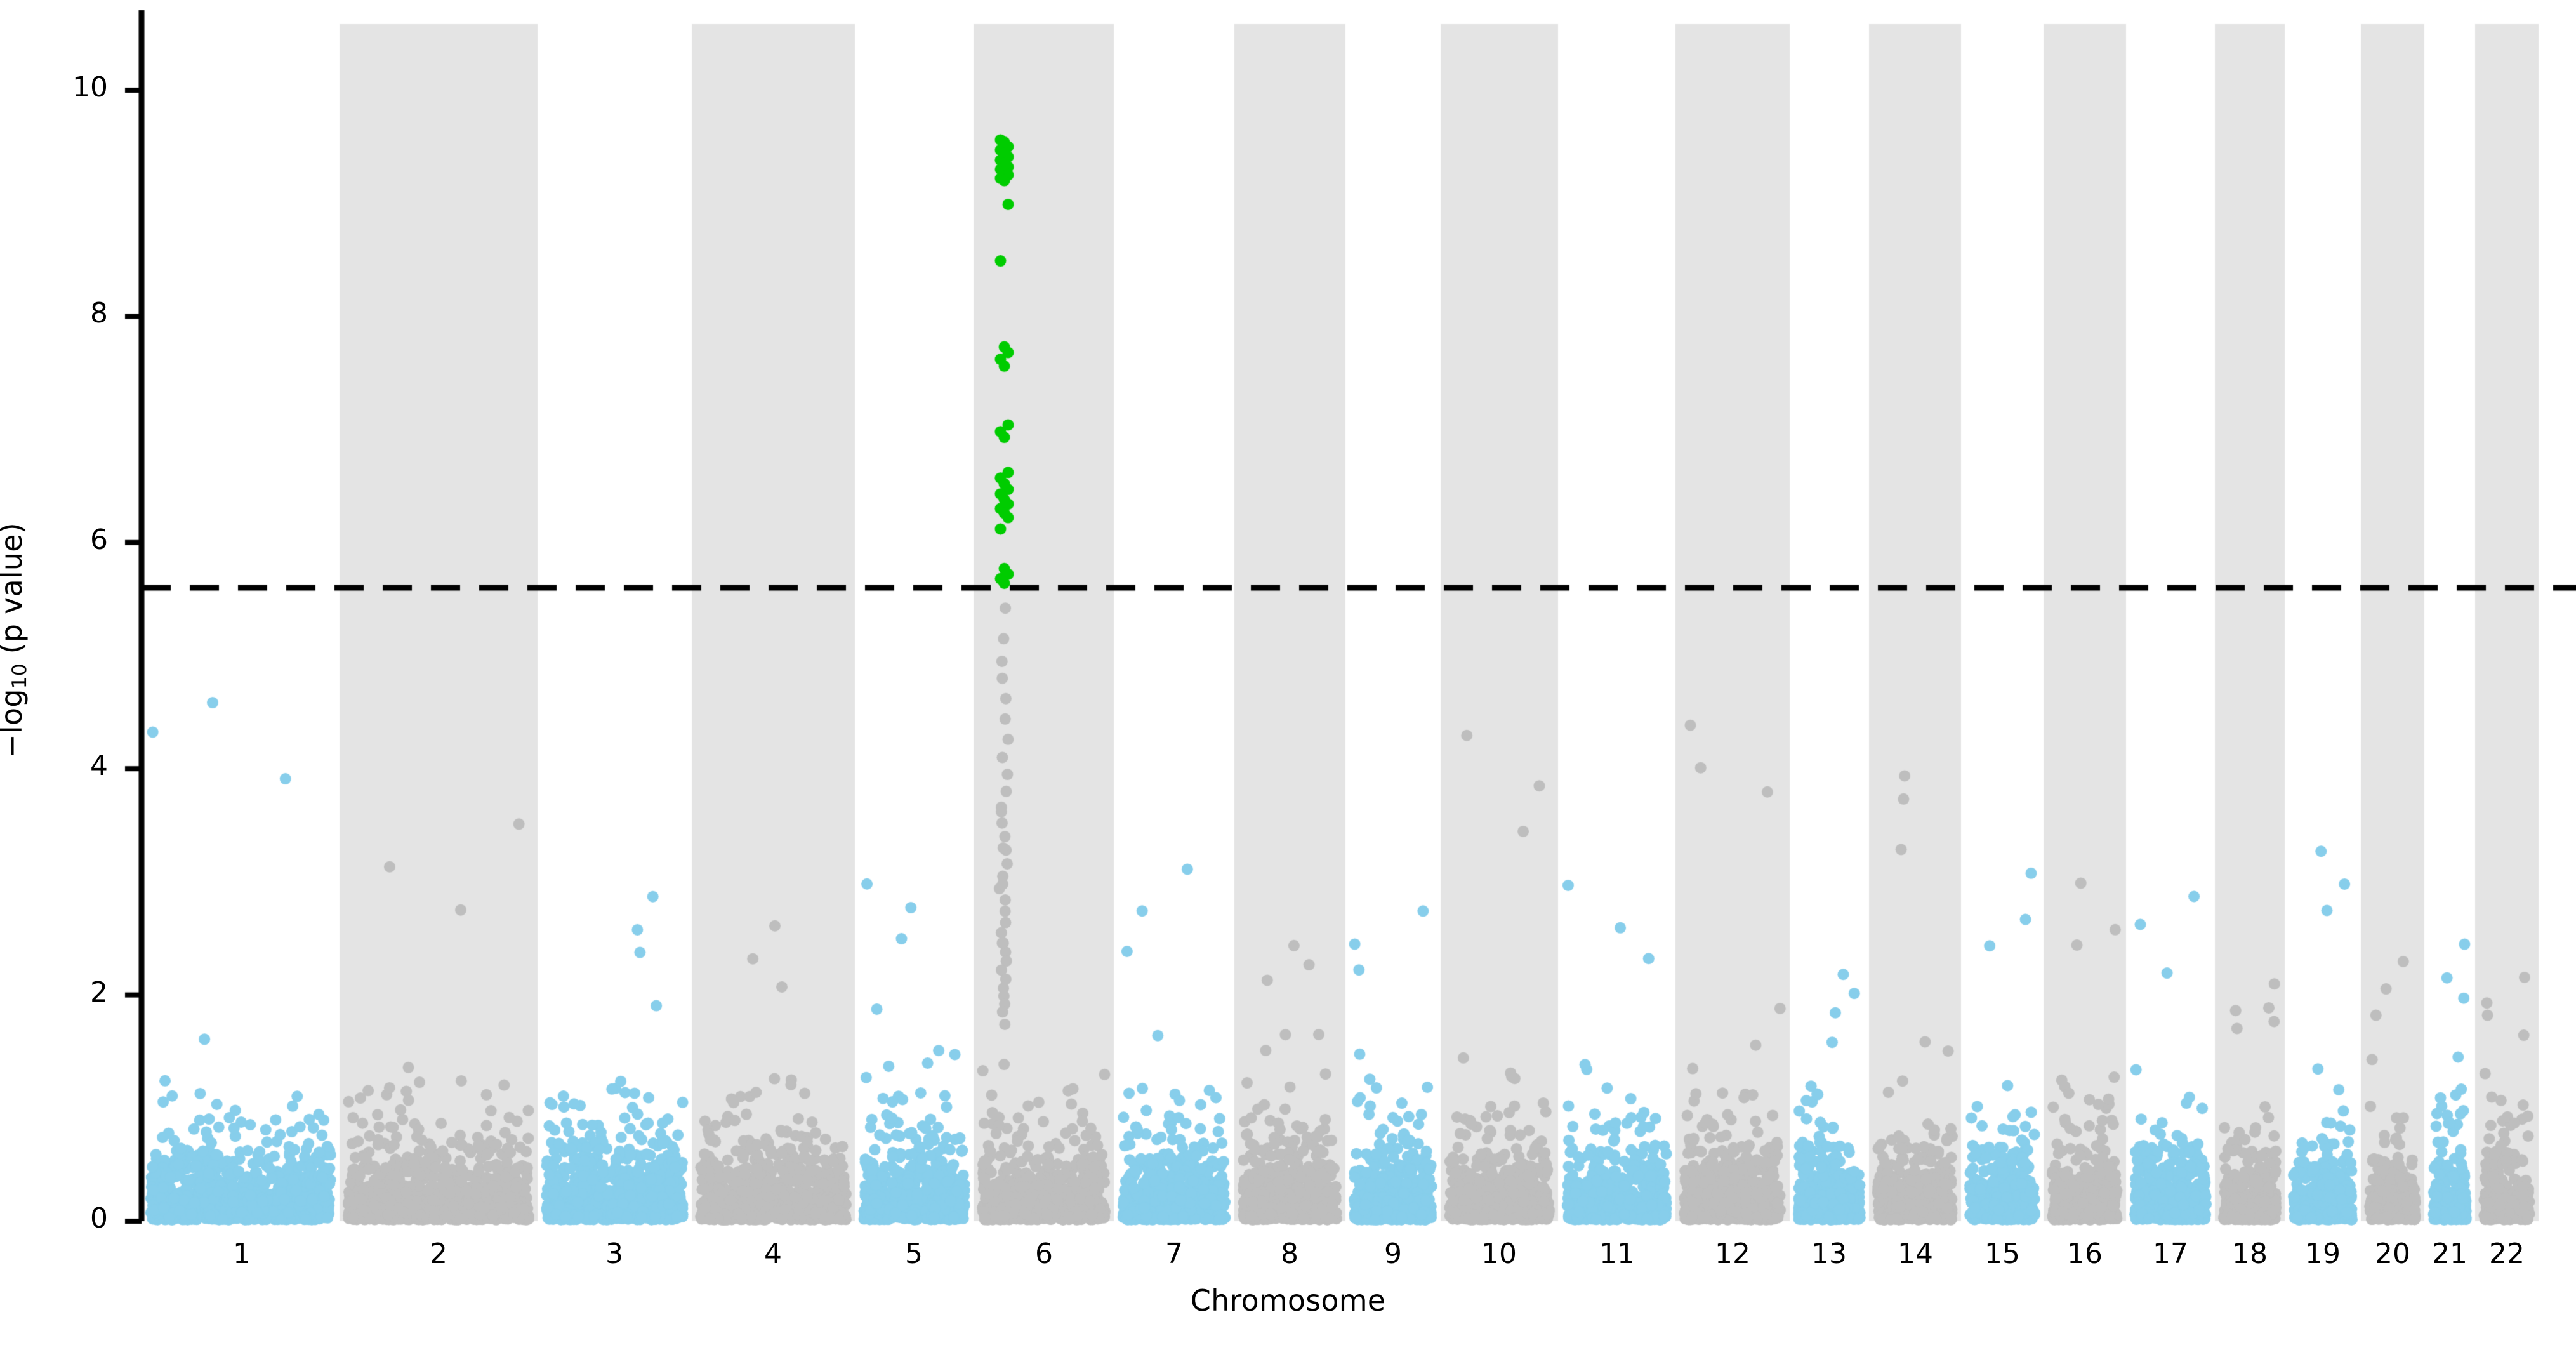 This screenshot has width=2576, height=1350. I want to click on xtick-label-chr1: 1, so click(242, 1254).